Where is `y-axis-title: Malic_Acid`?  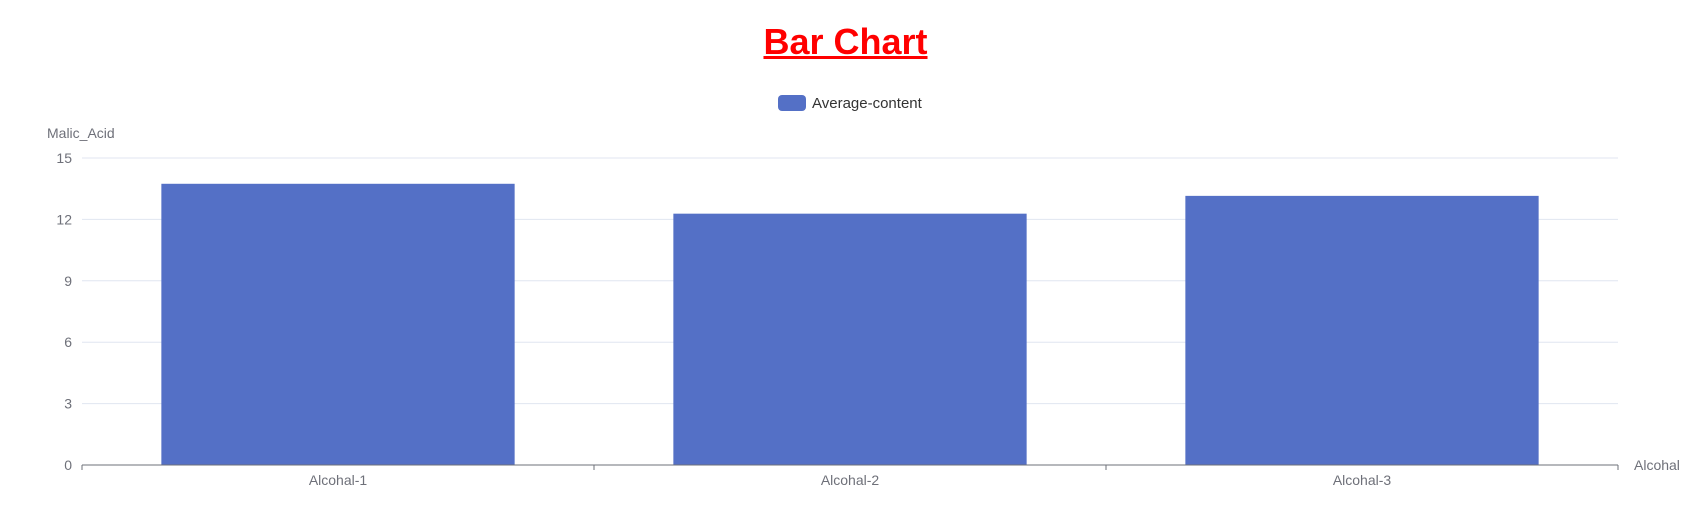 y-axis-title: Malic_Acid is located at coordinates (81, 133).